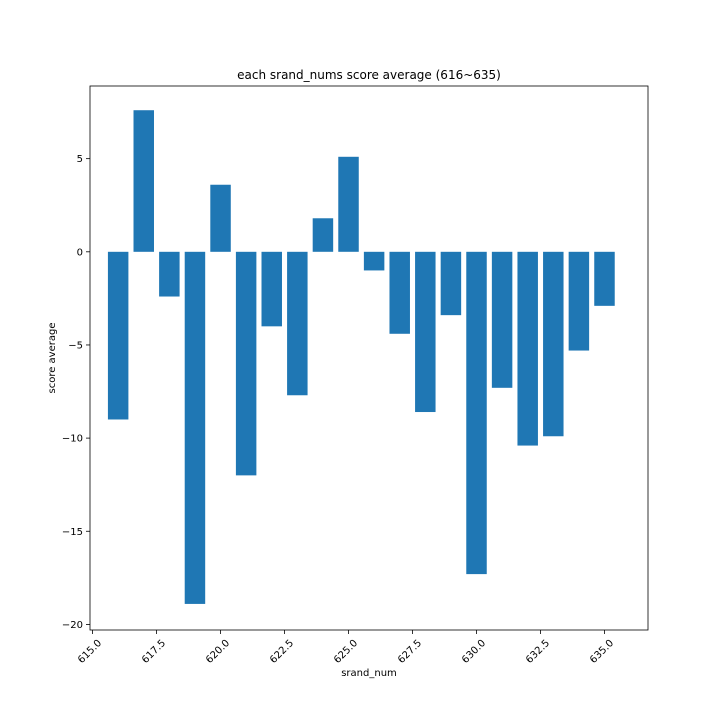 Image resolution: width=720 pixels, height=724 pixels. I want to click on y-tick-label: −10, so click(72, 439).